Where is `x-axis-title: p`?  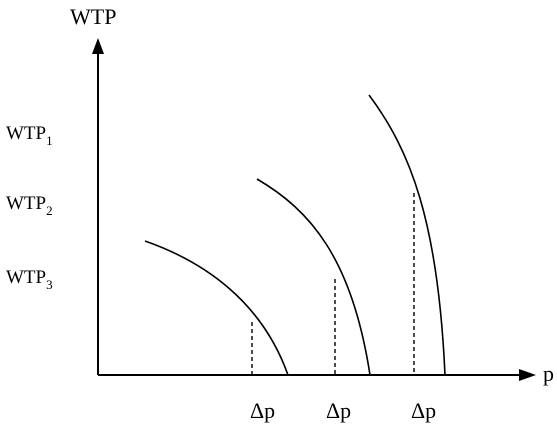
x-axis-title: p is located at coordinates (548, 373).